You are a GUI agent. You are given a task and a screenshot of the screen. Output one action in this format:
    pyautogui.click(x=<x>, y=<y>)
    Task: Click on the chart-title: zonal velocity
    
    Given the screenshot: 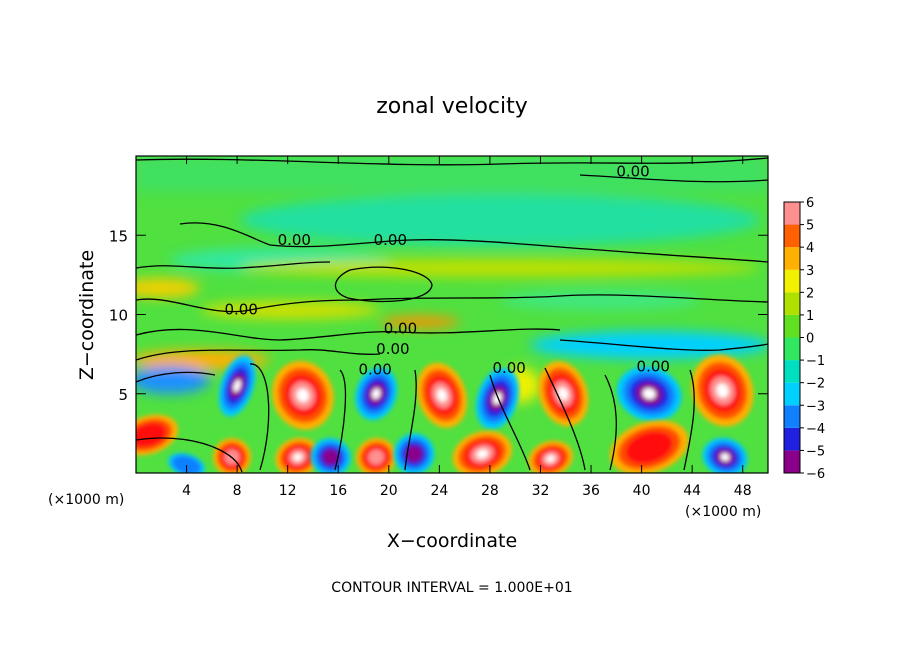 What is the action you would take?
    pyautogui.click(x=452, y=106)
    